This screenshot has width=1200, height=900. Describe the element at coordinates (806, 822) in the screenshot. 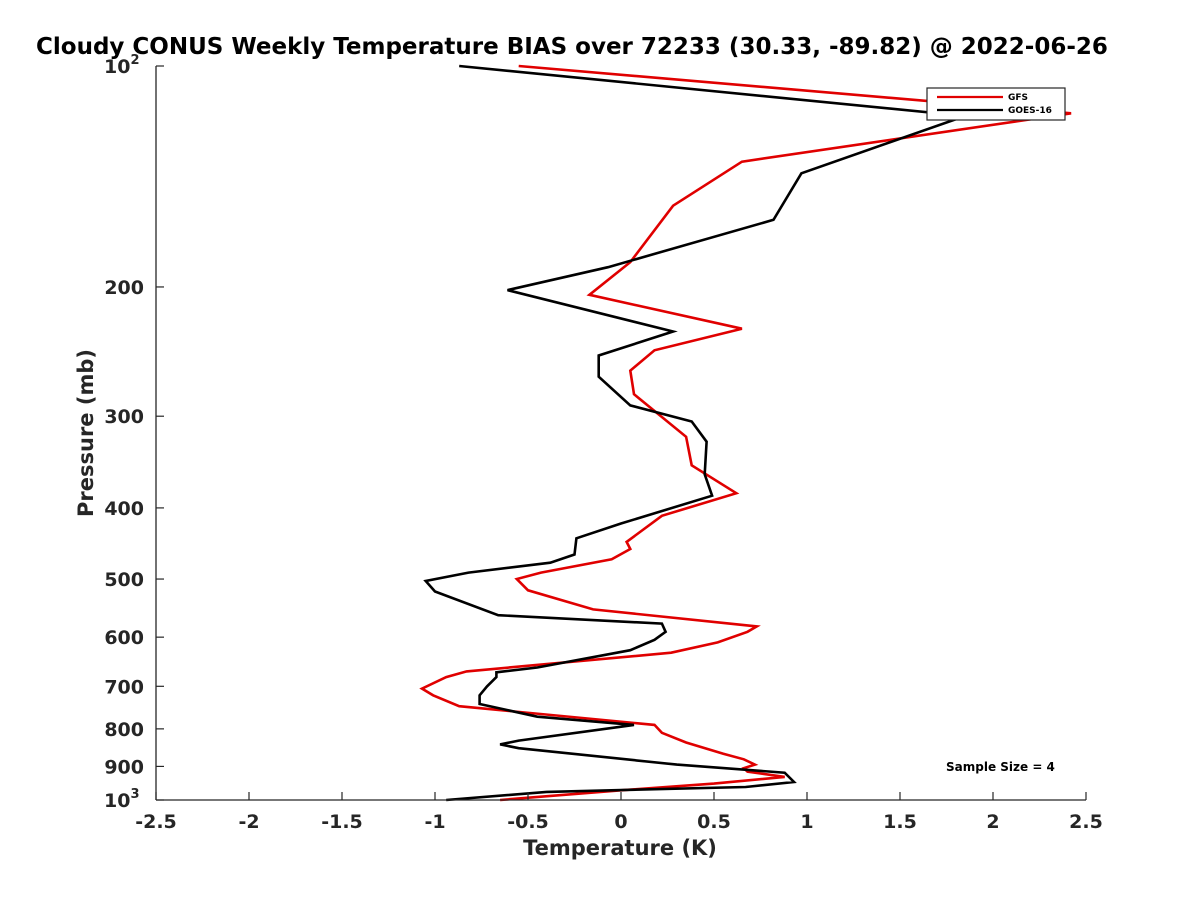

I see `x-tick-label: 1` at that location.